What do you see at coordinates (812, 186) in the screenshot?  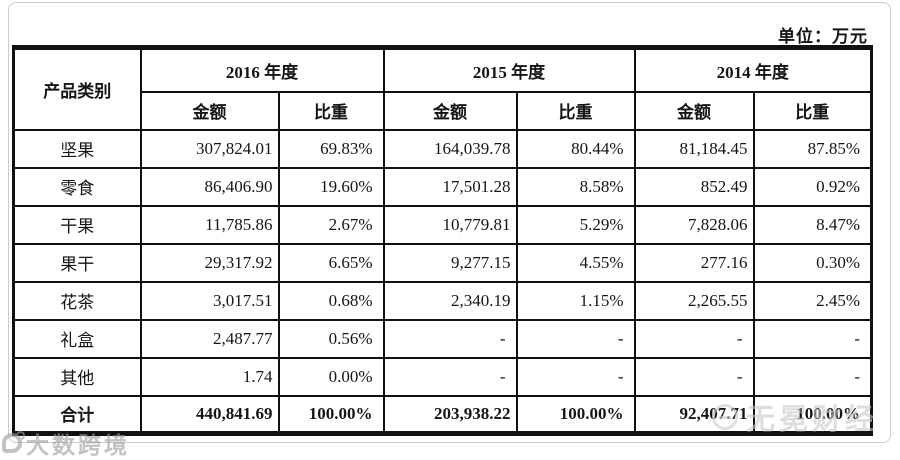 I see `cell-ratio-2014: 0.92%` at bounding box center [812, 186].